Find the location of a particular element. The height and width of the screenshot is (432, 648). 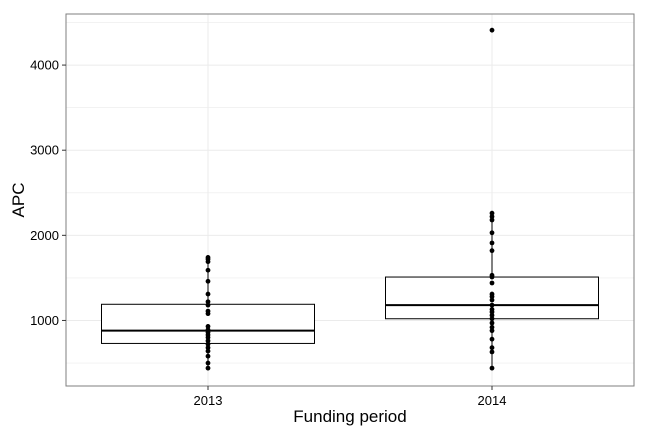

x-axis: 2013 2014 is located at coordinates (350, 397).